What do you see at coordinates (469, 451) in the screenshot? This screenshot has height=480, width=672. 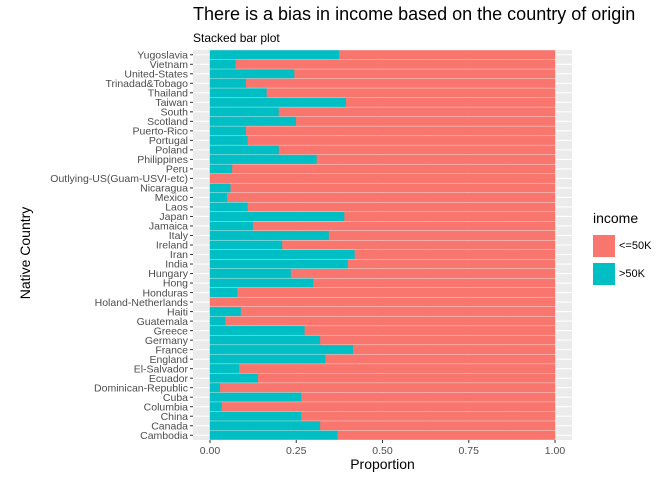 I see `x-tick-label: 0.75` at bounding box center [469, 451].